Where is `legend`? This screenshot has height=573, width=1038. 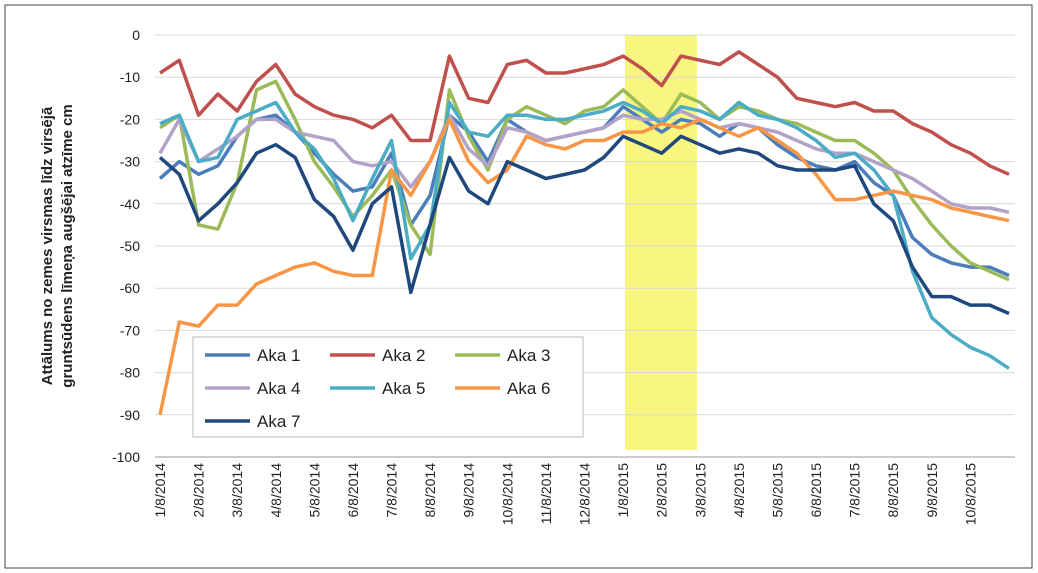
legend is located at coordinates (388, 387).